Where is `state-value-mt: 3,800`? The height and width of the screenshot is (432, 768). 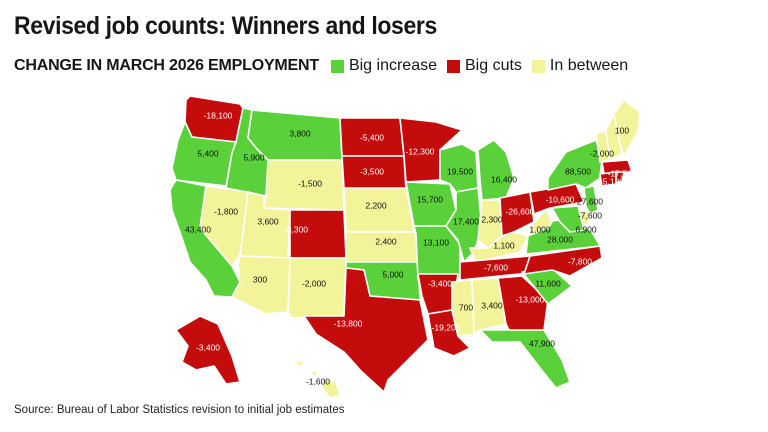
state-value-mt: 3,800 is located at coordinates (300, 133).